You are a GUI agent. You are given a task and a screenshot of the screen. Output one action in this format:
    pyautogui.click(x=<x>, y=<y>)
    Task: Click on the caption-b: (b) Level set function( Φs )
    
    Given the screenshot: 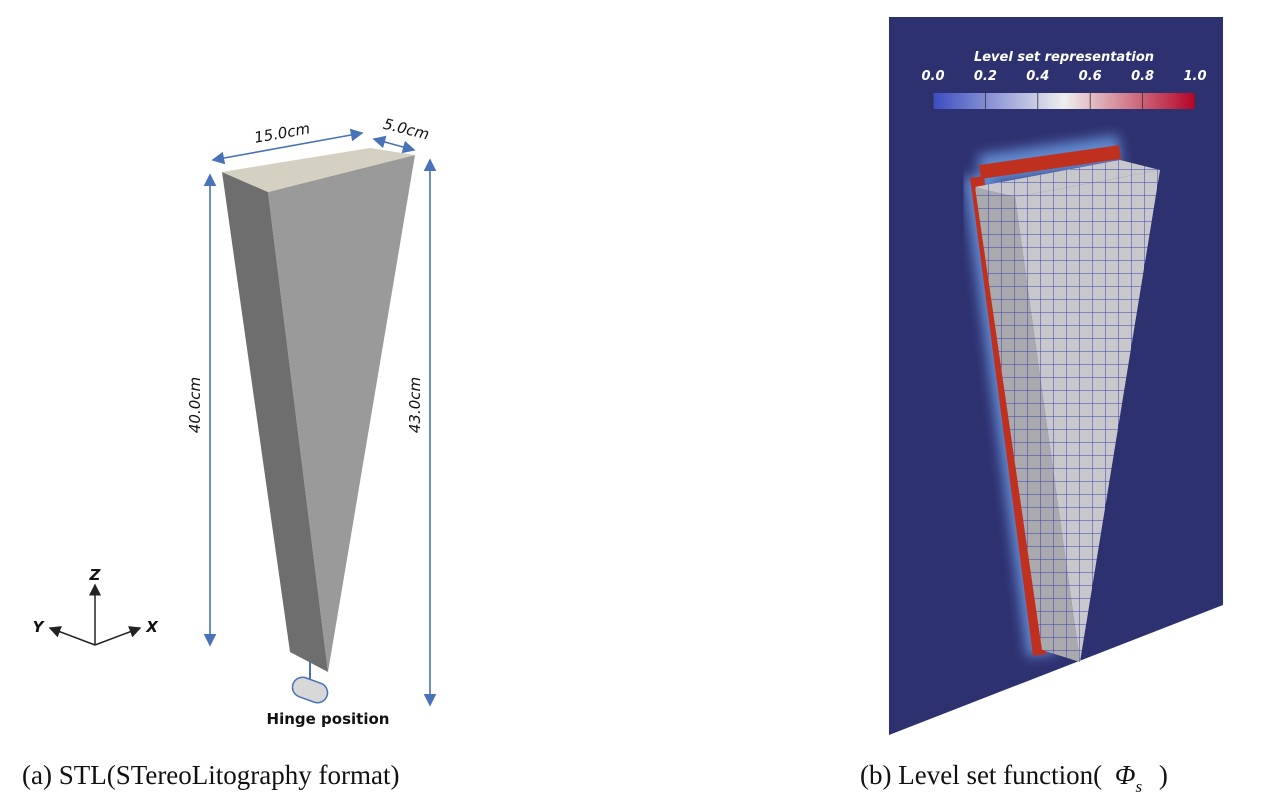 What is the action you would take?
    pyautogui.click(x=1014, y=779)
    